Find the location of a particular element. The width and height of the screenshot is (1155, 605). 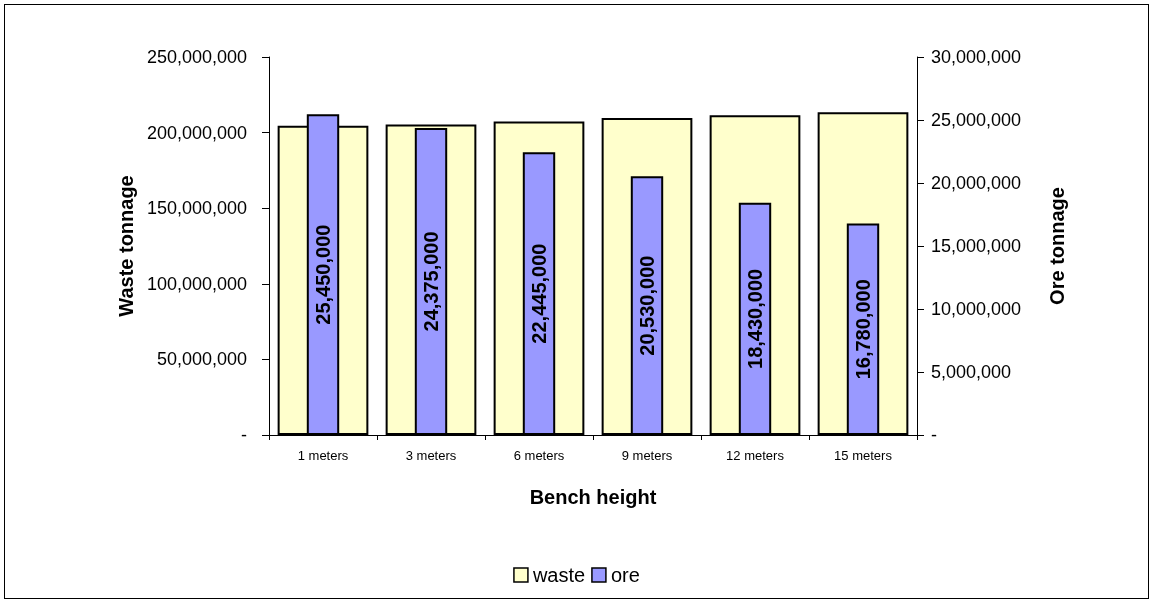

legend-label: ore is located at coordinates (625, 575).